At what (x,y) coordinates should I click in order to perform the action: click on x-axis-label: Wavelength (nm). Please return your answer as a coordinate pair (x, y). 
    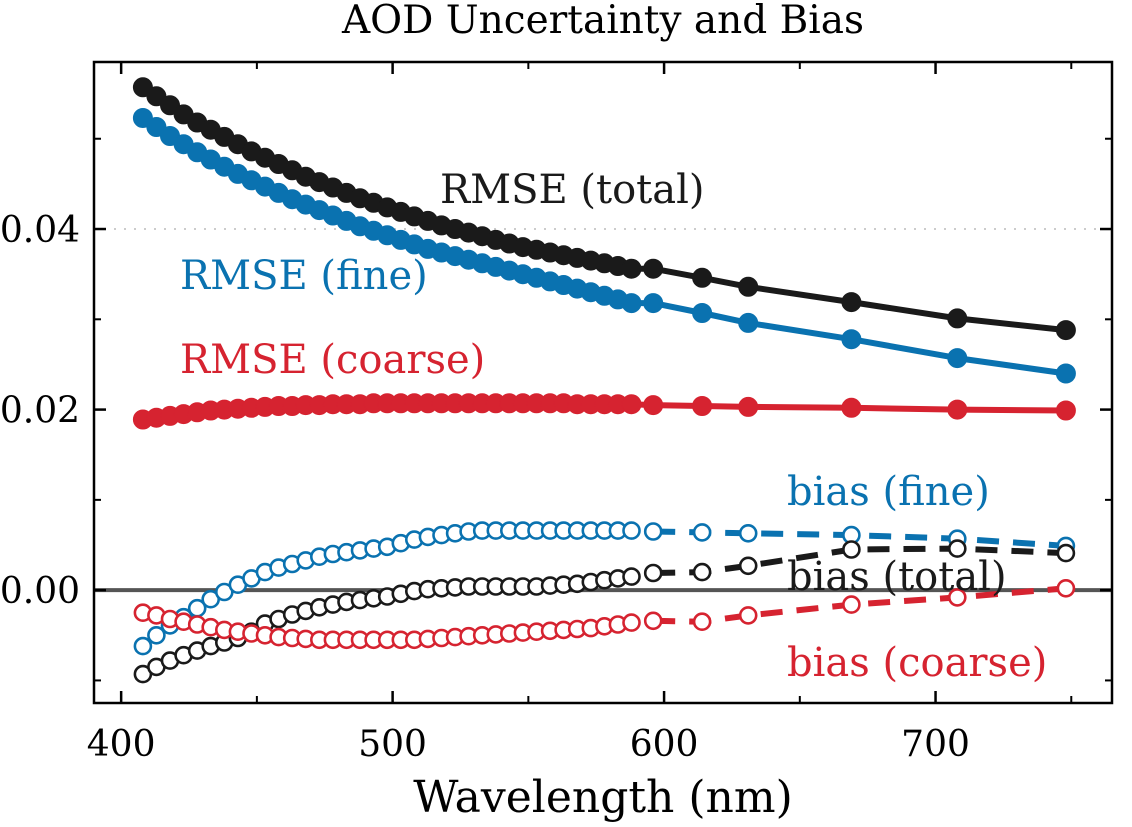
    Looking at the image, I should click on (603, 797).